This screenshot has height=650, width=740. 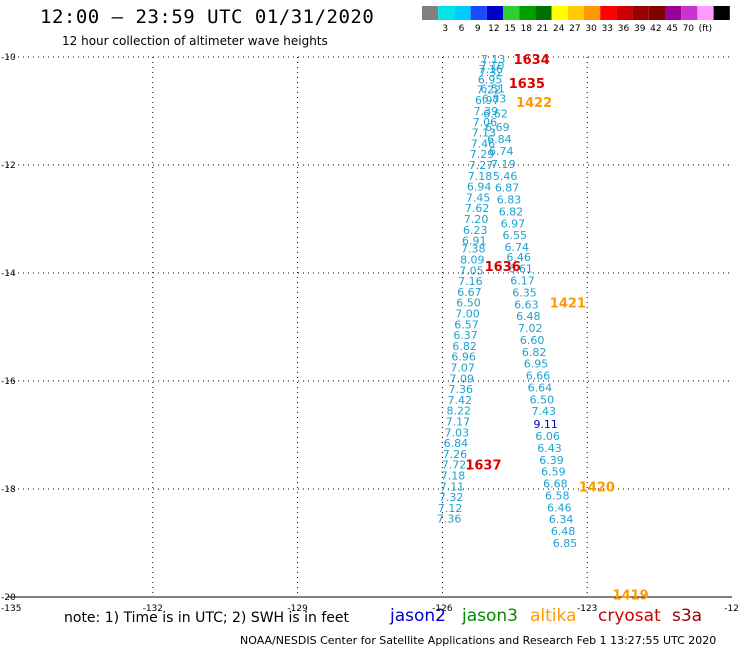 I want to click on swh-reading: 9.11, so click(x=545, y=424).